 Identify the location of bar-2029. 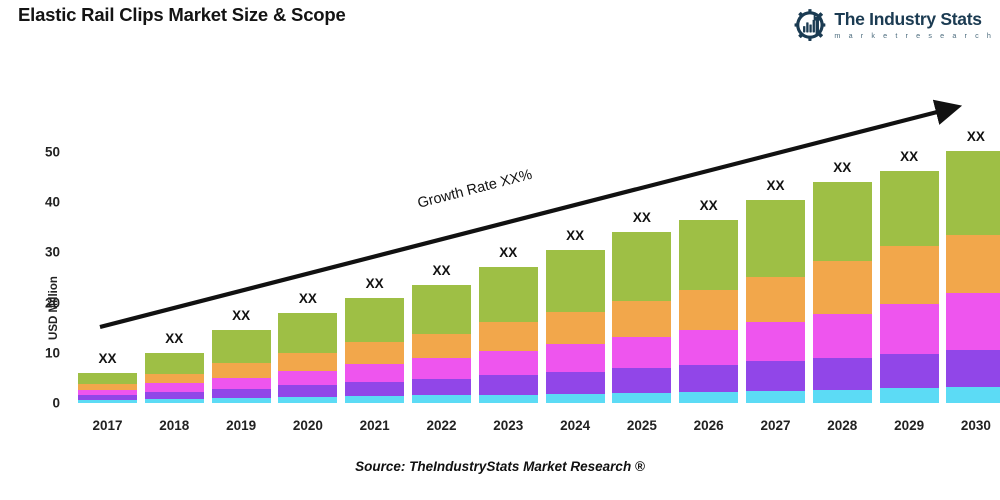
(909, 286).